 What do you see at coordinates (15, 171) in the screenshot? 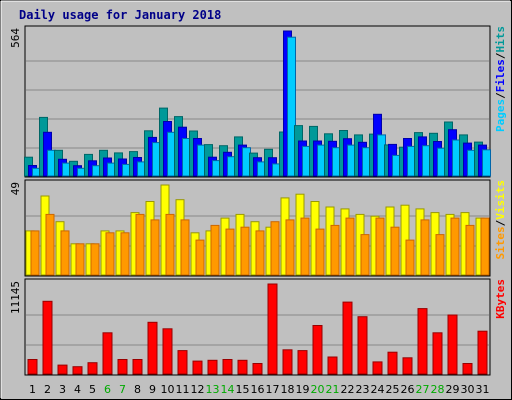
I see `y-axis-max-labels: 564 49 11145` at bounding box center [15, 171].